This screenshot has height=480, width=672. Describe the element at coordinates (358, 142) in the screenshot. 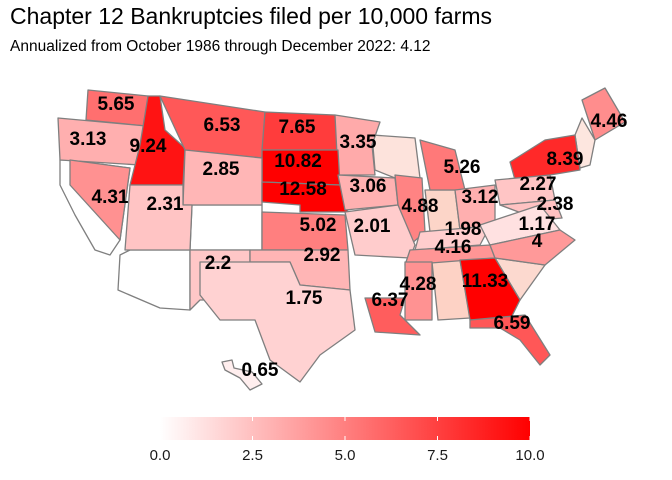

I see `value-label: 3.35` at that location.